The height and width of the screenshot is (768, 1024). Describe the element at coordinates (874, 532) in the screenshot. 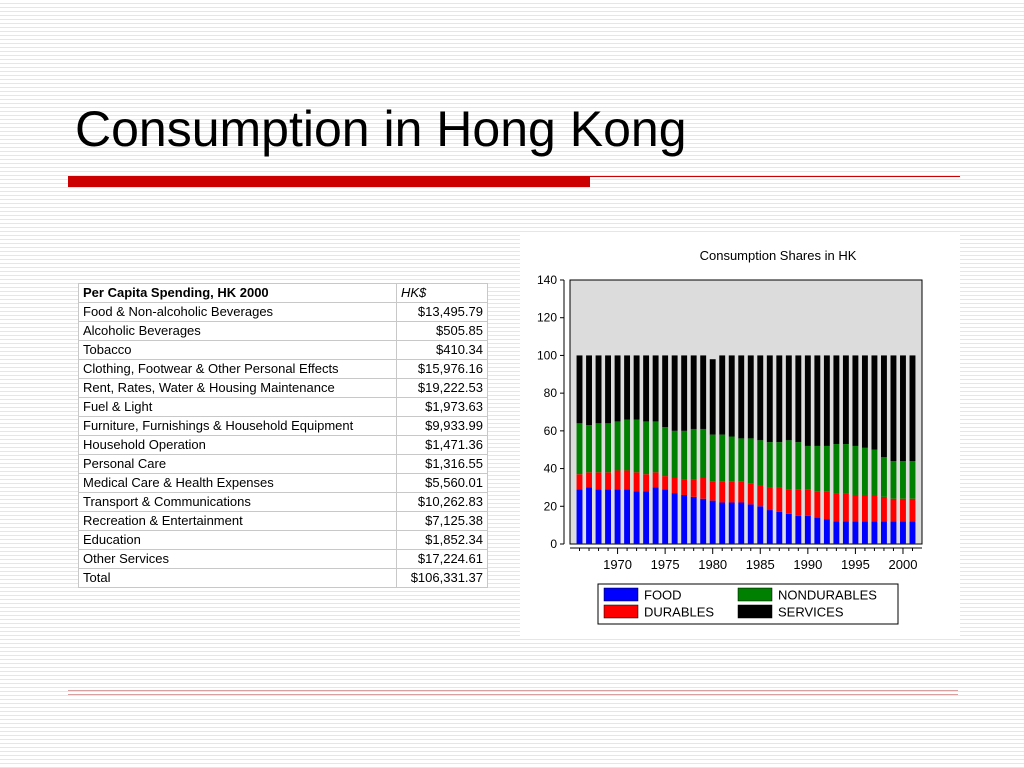

I see `bar-food-1997` at that location.